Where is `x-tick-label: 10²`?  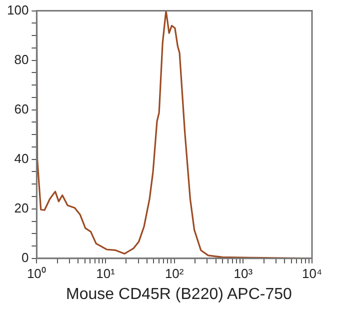 x-tick-label: 10² is located at coordinates (174, 273).